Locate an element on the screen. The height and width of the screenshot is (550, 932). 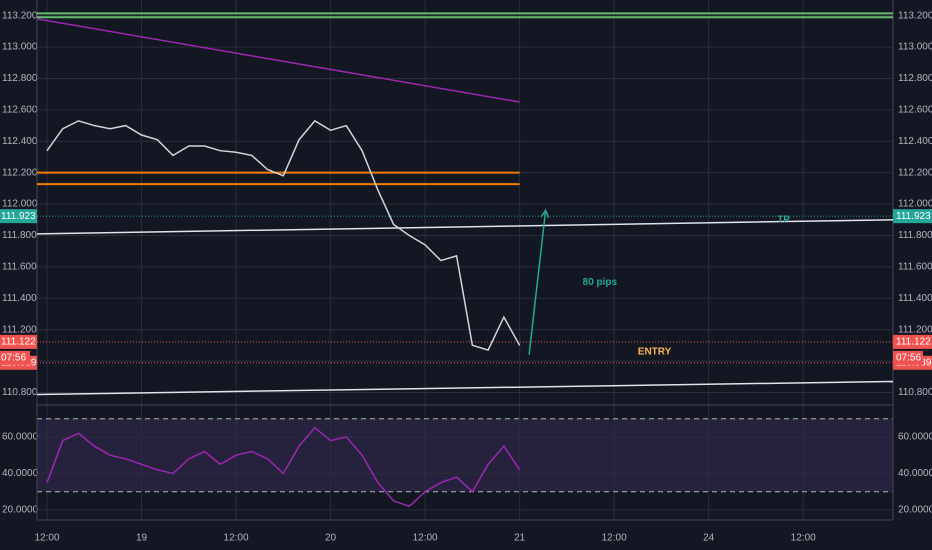
annotation: 80 pips is located at coordinates (600, 282).